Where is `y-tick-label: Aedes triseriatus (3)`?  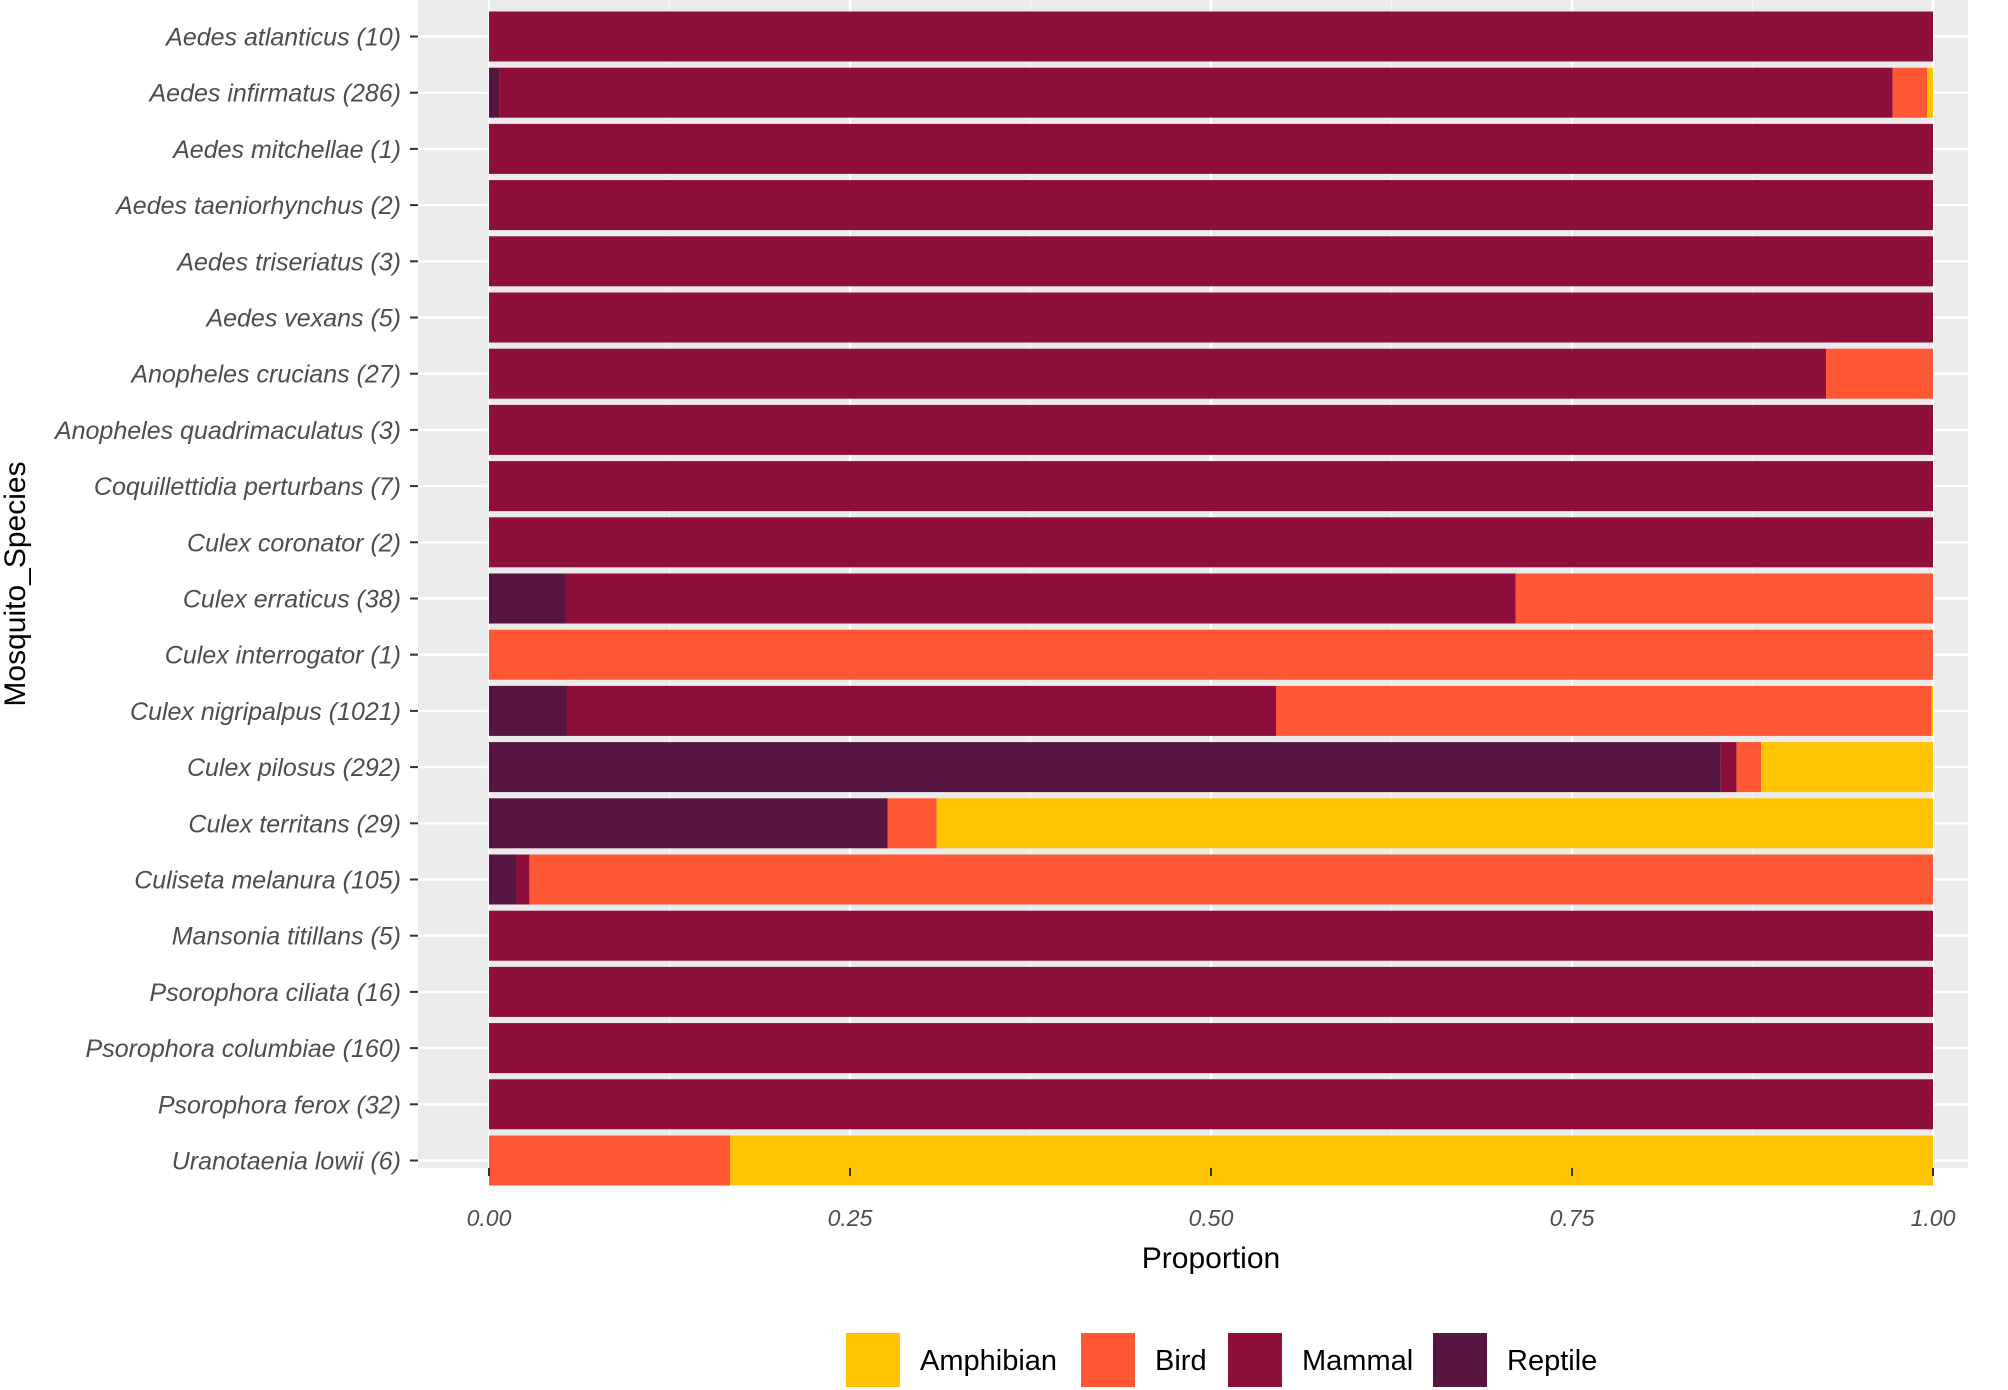 y-tick-label: Aedes triseriatus (3) is located at coordinates (288, 262).